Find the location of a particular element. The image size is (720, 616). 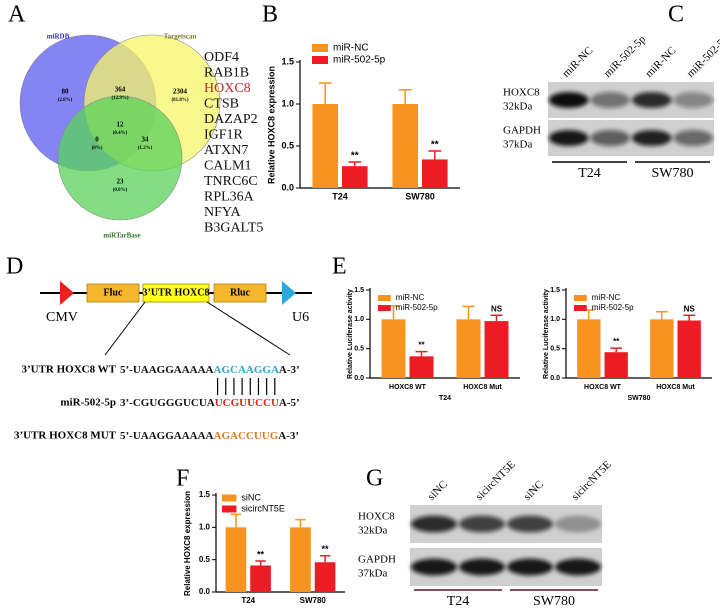

venn-set-label: miRTarBase is located at coordinates (121, 236).